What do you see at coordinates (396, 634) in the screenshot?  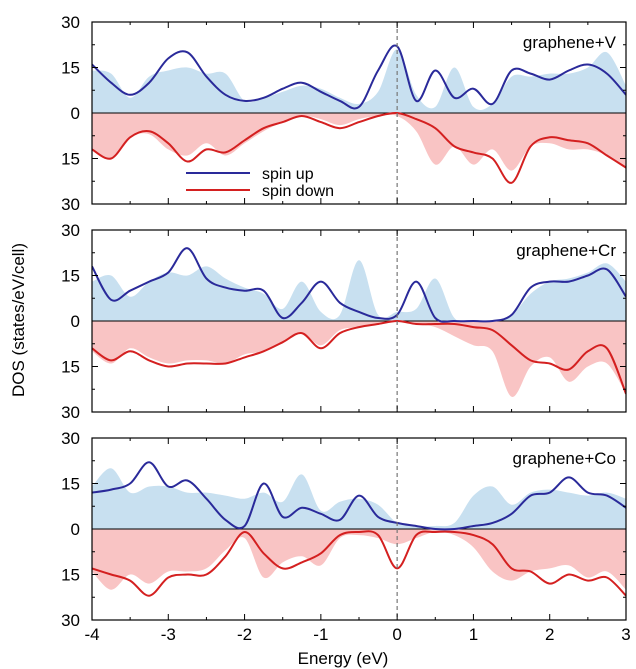 I see `x-tick-label: 0` at bounding box center [396, 634].